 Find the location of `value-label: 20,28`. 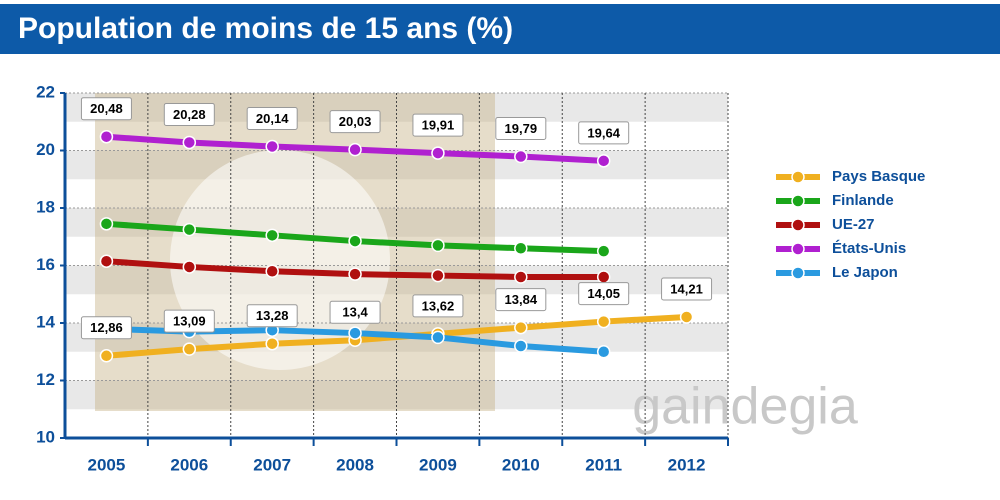

value-label: 20,28 is located at coordinates (189, 114).